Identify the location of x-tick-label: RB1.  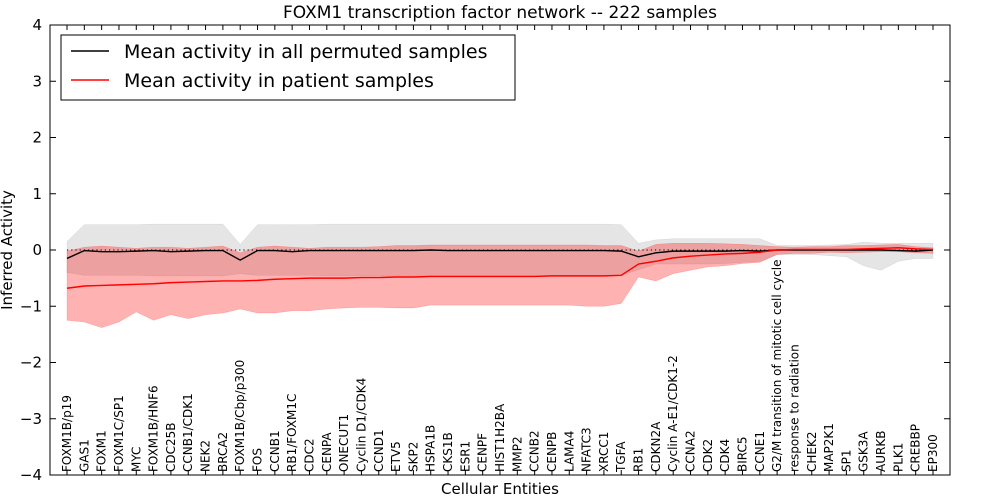
(639, 460).